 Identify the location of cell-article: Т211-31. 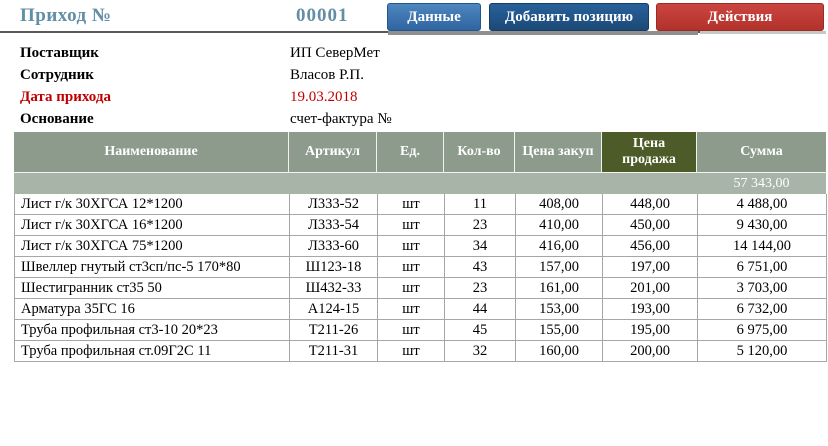
(334, 351).